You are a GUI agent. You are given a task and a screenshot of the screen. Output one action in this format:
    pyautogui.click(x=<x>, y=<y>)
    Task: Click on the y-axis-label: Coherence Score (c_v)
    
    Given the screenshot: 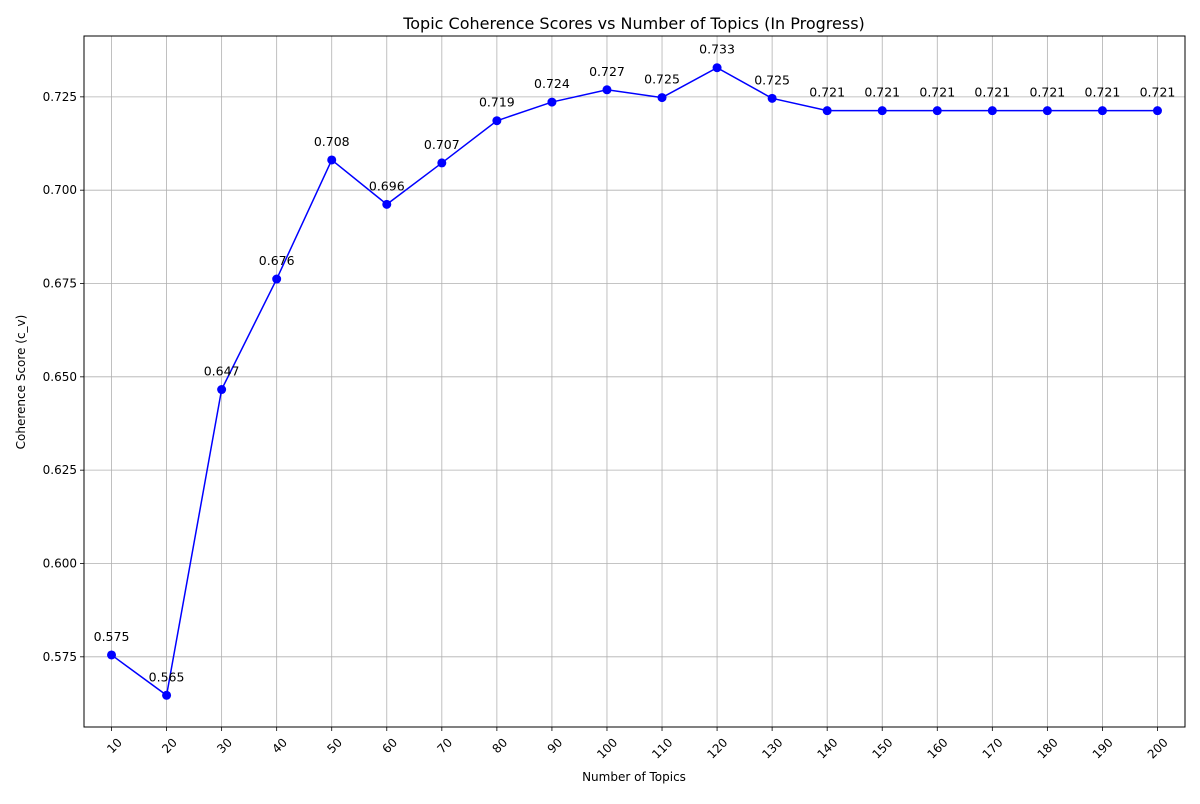 What is the action you would take?
    pyautogui.click(x=21, y=382)
    